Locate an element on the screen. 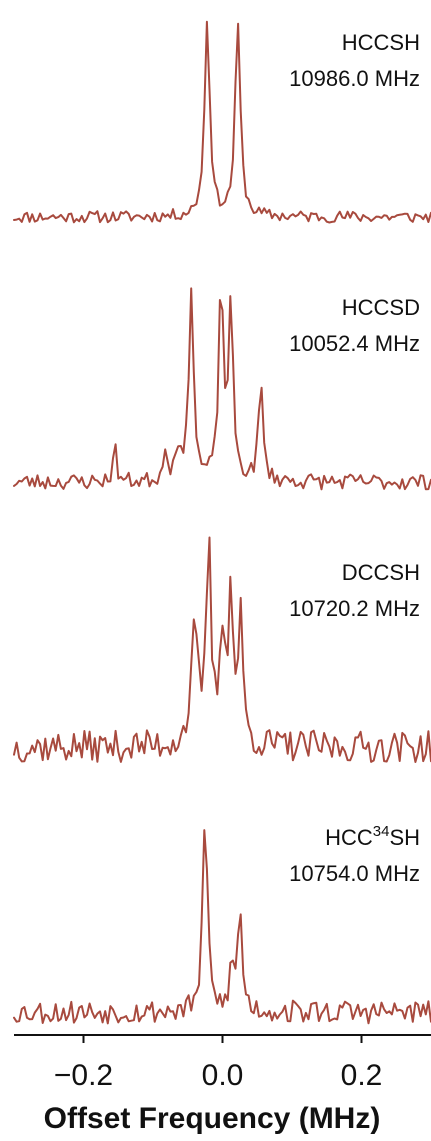 The image size is (431, 1141). molecule-label: DCCSH is located at coordinates (381, 572).